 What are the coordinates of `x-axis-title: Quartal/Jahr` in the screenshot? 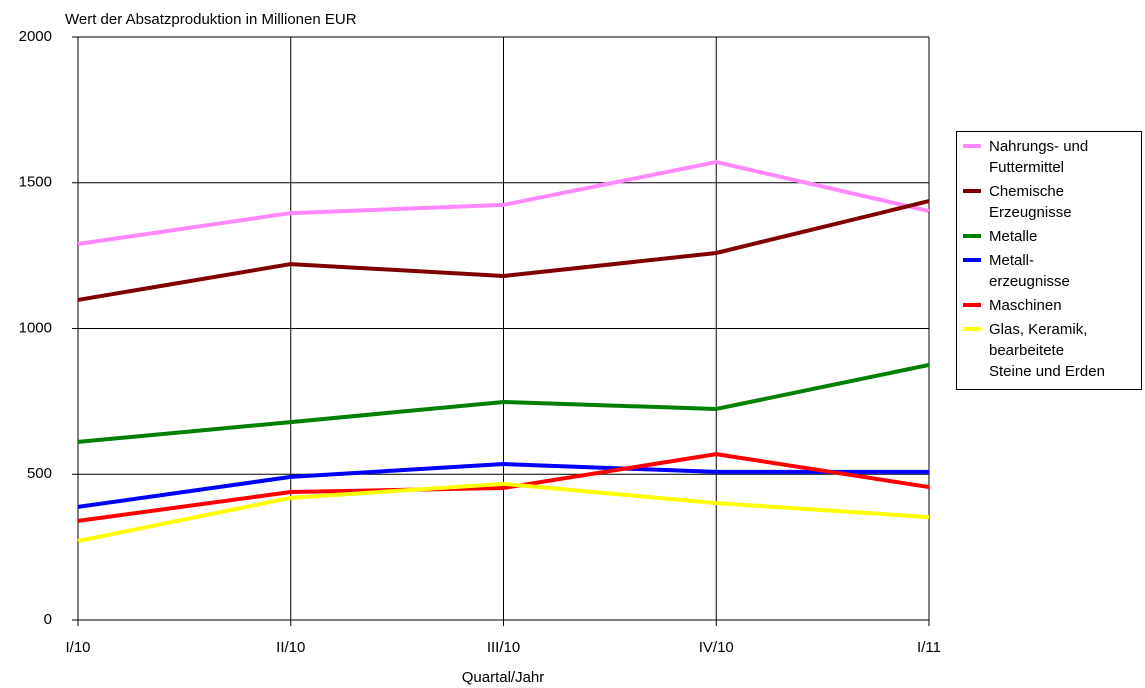 It's located at (503, 677).